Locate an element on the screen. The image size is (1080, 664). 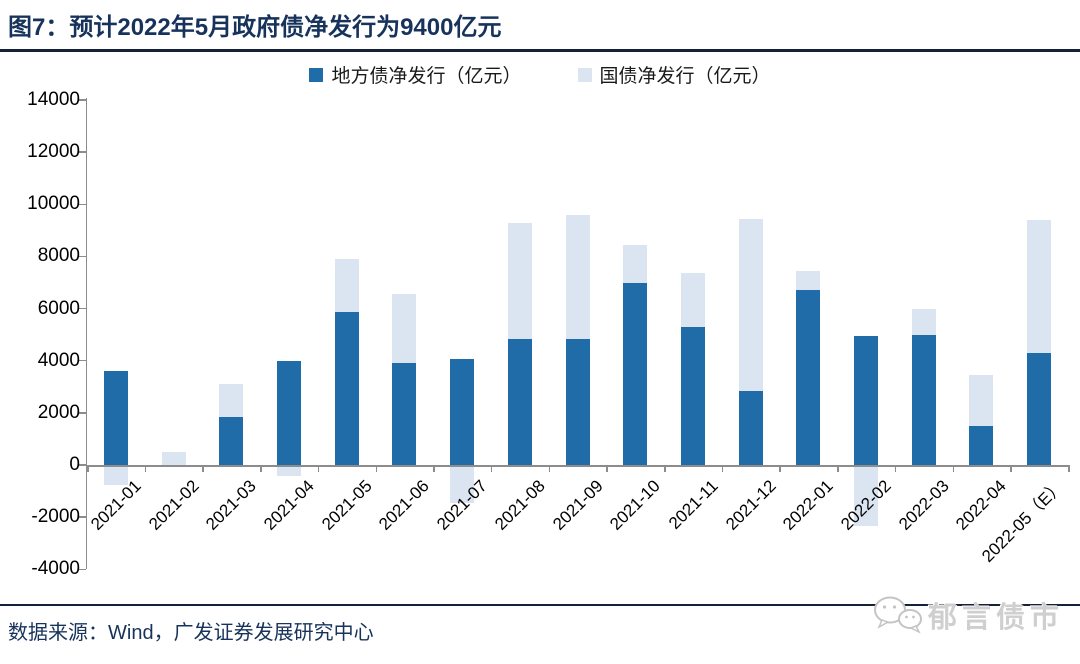
footer-divider is located at coordinates (540, 605).